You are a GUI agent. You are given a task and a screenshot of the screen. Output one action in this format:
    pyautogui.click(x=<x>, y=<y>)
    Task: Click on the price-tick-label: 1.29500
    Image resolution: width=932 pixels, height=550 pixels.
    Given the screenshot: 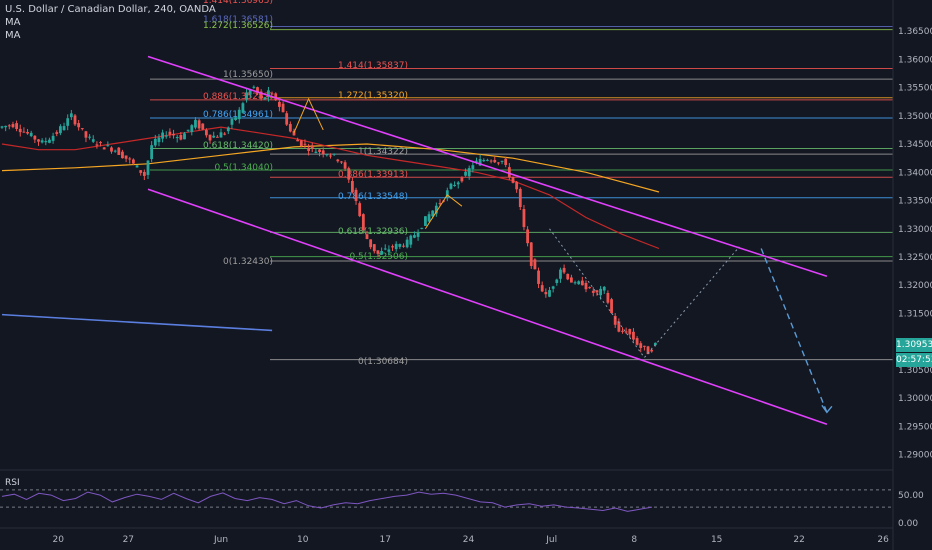 What is the action you would take?
    pyautogui.click(x=915, y=427)
    